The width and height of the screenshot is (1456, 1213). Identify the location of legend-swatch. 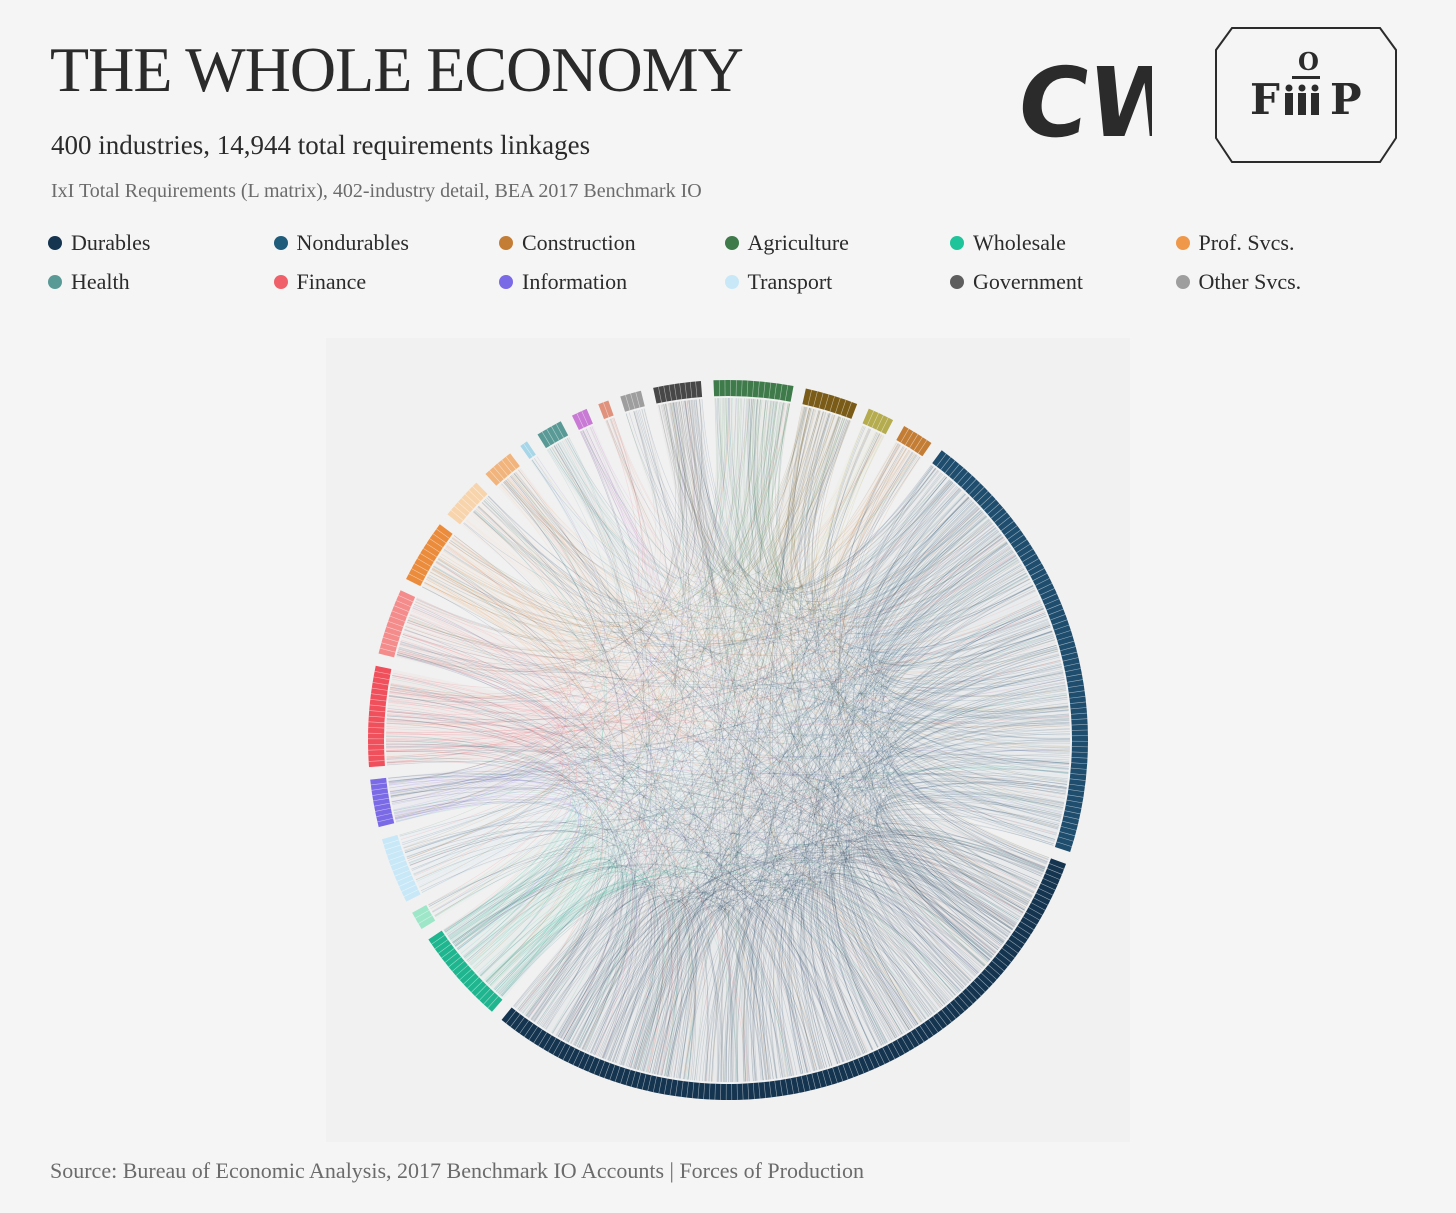
(506, 282).